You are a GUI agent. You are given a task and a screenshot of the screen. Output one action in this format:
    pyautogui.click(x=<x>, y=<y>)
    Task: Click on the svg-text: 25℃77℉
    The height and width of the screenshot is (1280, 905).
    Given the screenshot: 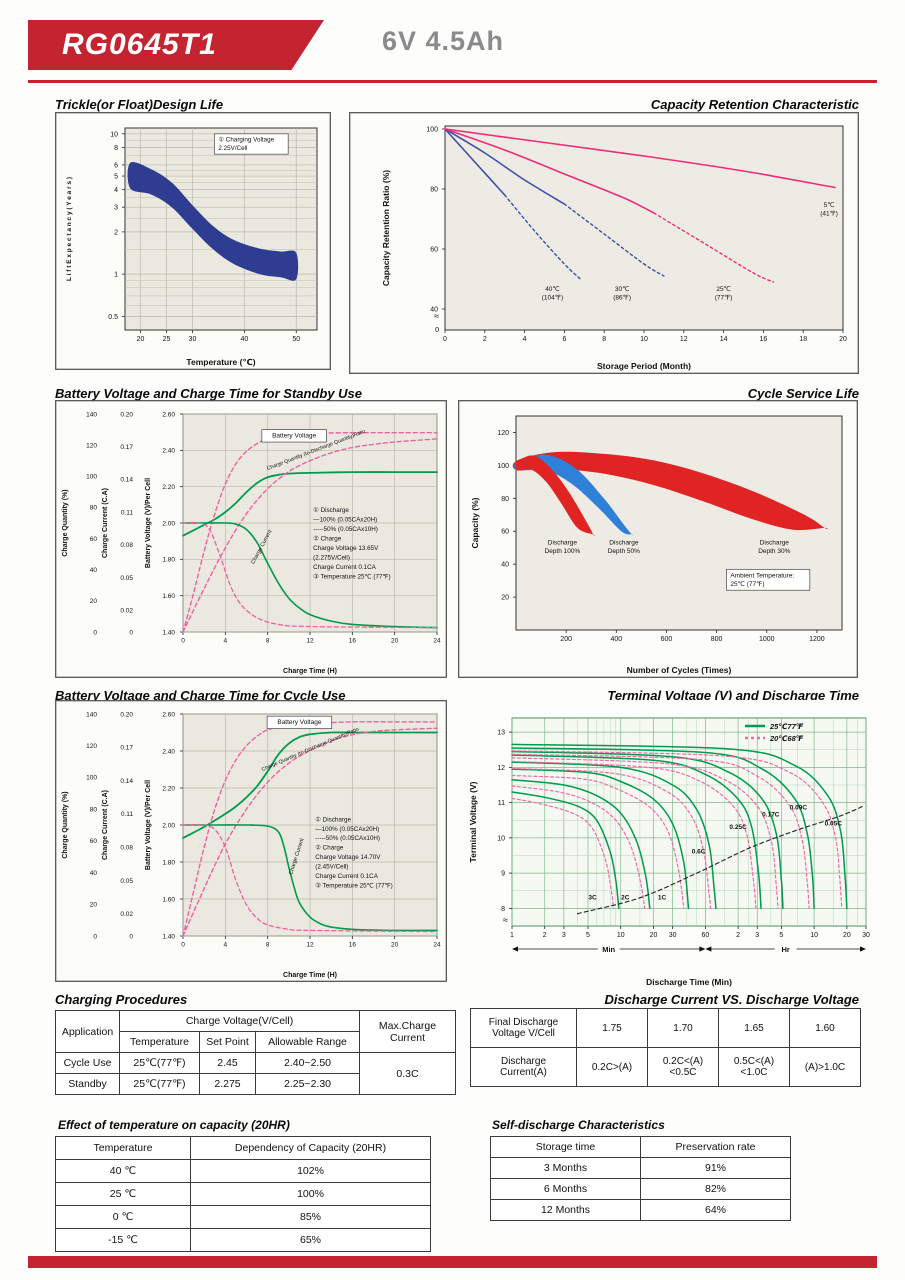 What is the action you would take?
    pyautogui.click(x=786, y=726)
    